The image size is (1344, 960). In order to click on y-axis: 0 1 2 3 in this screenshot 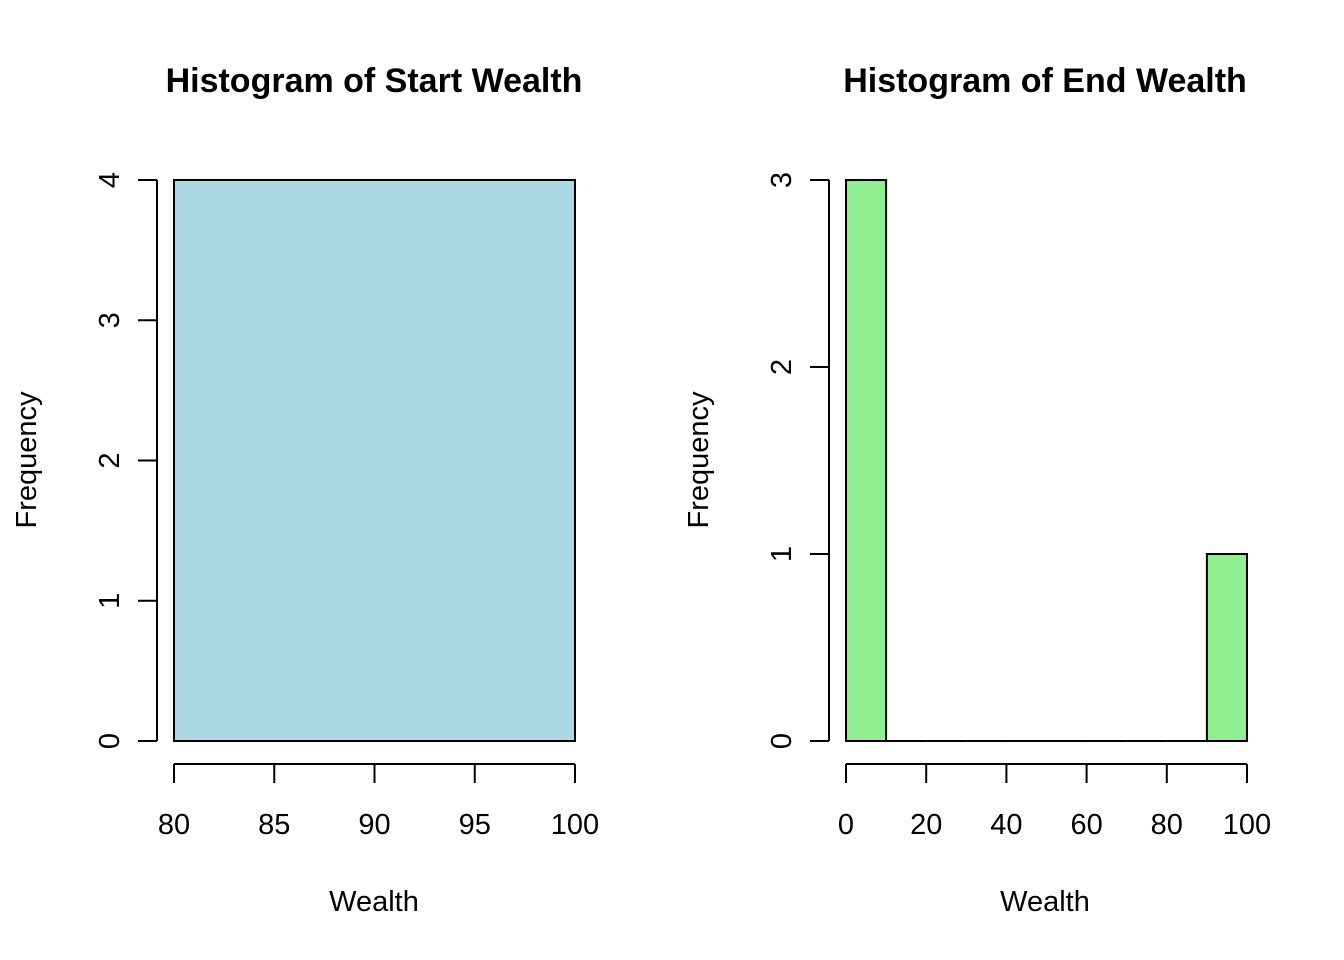, I will do `click(798, 460)`.